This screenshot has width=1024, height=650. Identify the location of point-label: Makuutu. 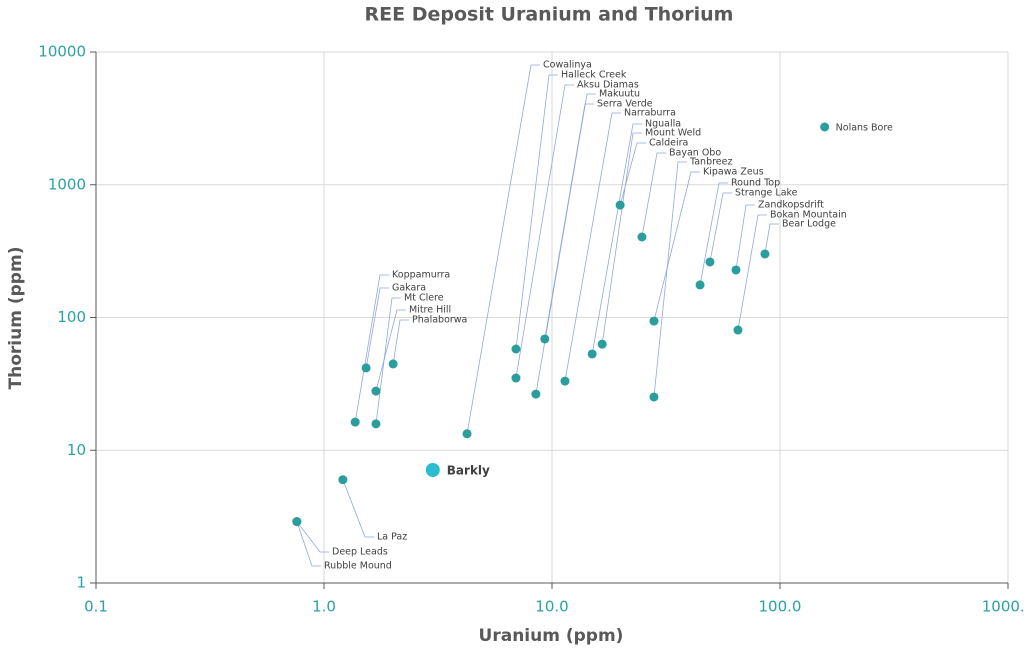
(619, 94).